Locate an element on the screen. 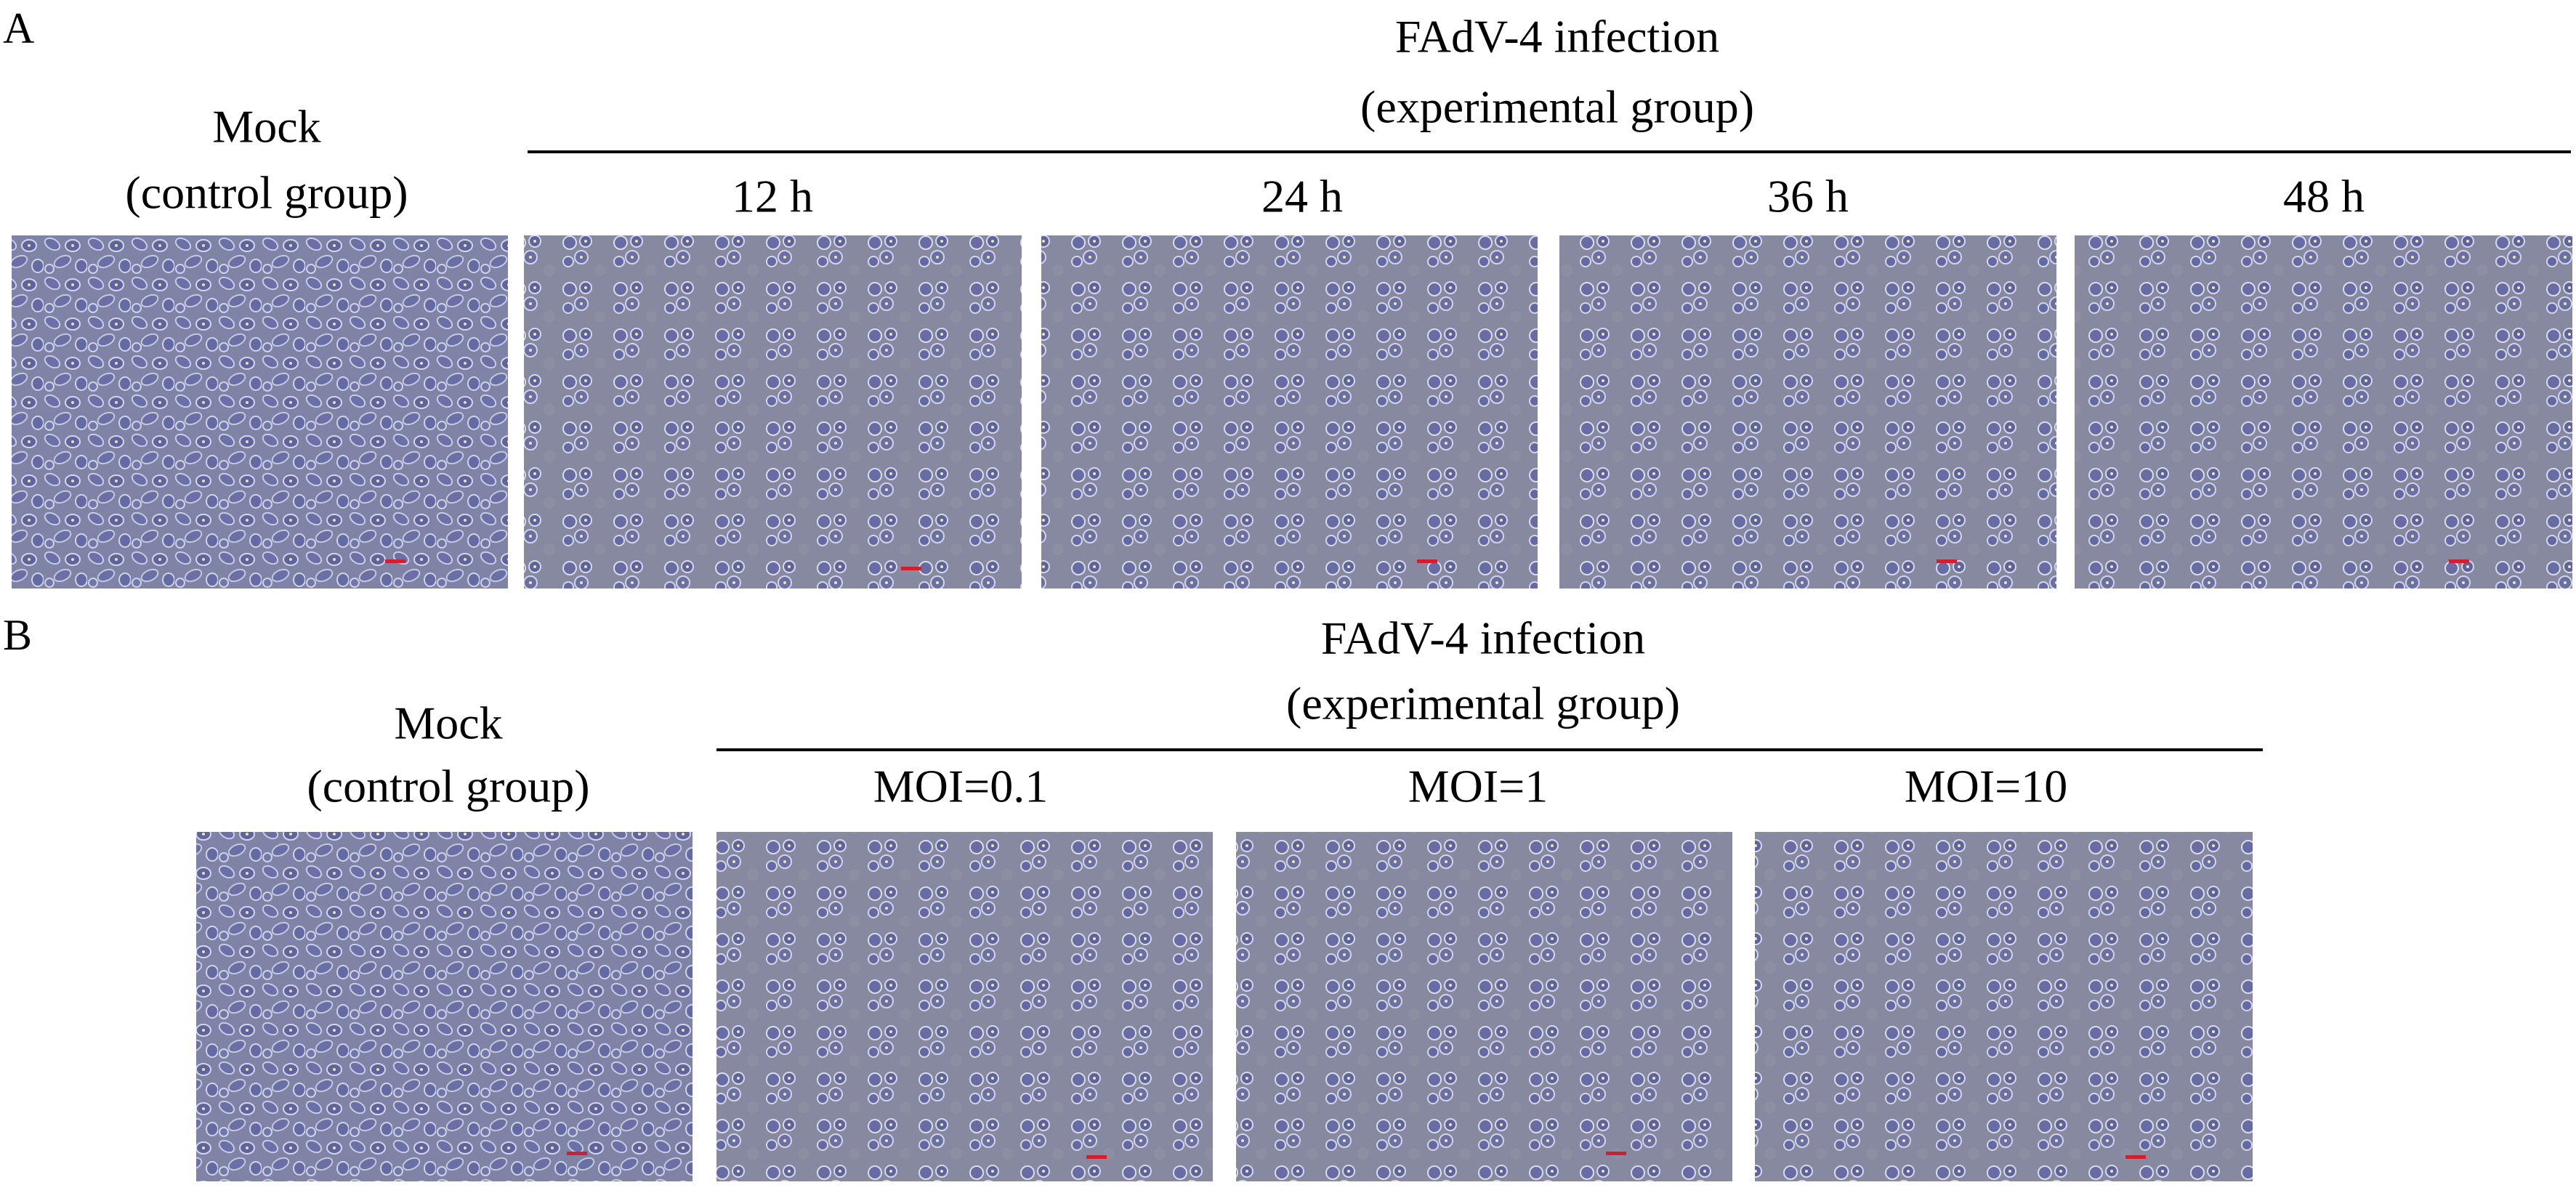 The height and width of the screenshot is (1193, 2576). condition-label: 48 h is located at coordinates (2324, 196).